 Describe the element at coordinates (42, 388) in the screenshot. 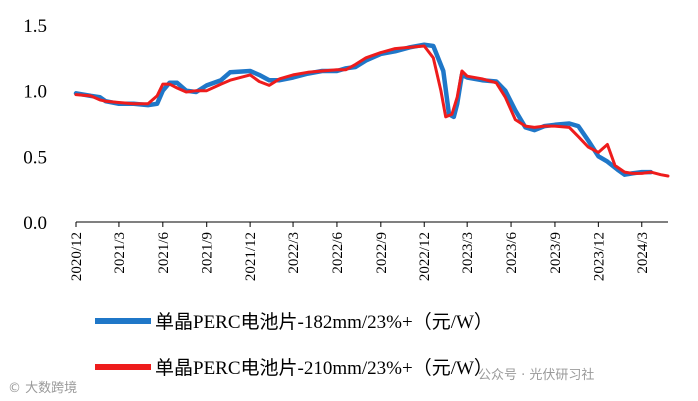

I see `watermark-left: © 大数跨境` at that location.